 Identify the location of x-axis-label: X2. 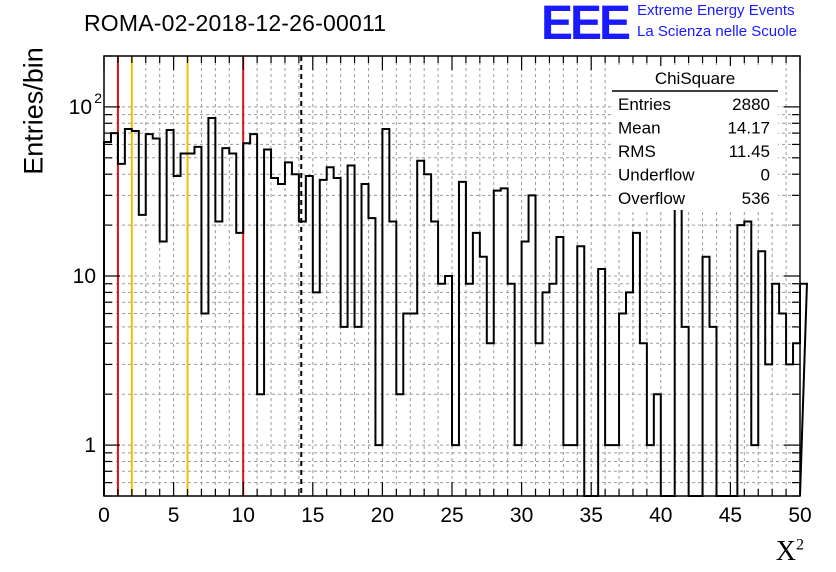
(790, 552).